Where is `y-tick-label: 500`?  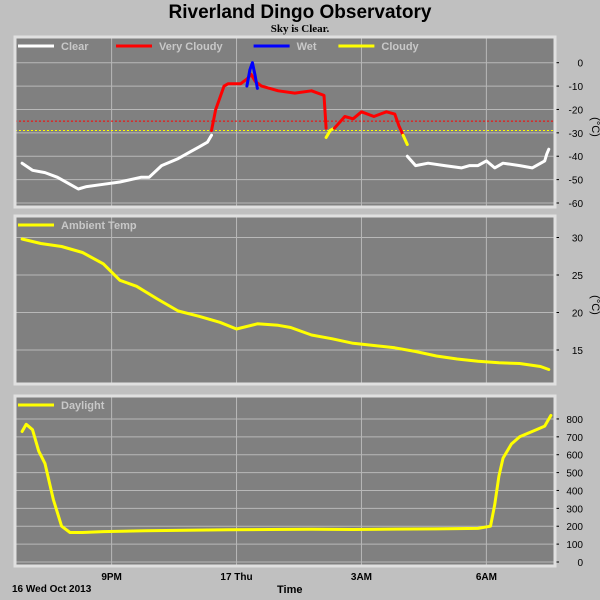
y-tick-label: 500 is located at coordinates (574, 474).